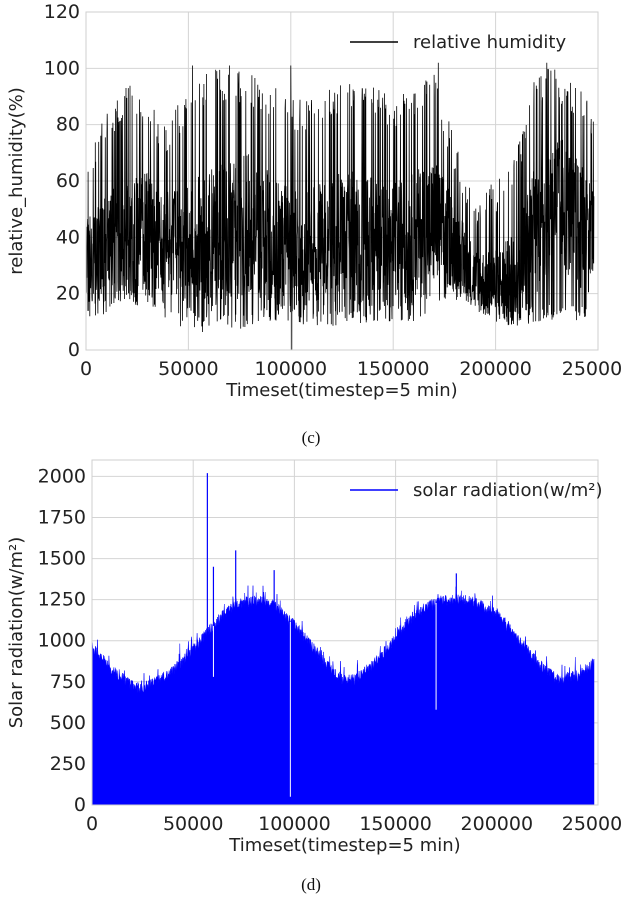 This screenshot has height=906, width=623. Describe the element at coordinates (489, 42) in the screenshot. I see `legend-label: relative humidity` at that location.